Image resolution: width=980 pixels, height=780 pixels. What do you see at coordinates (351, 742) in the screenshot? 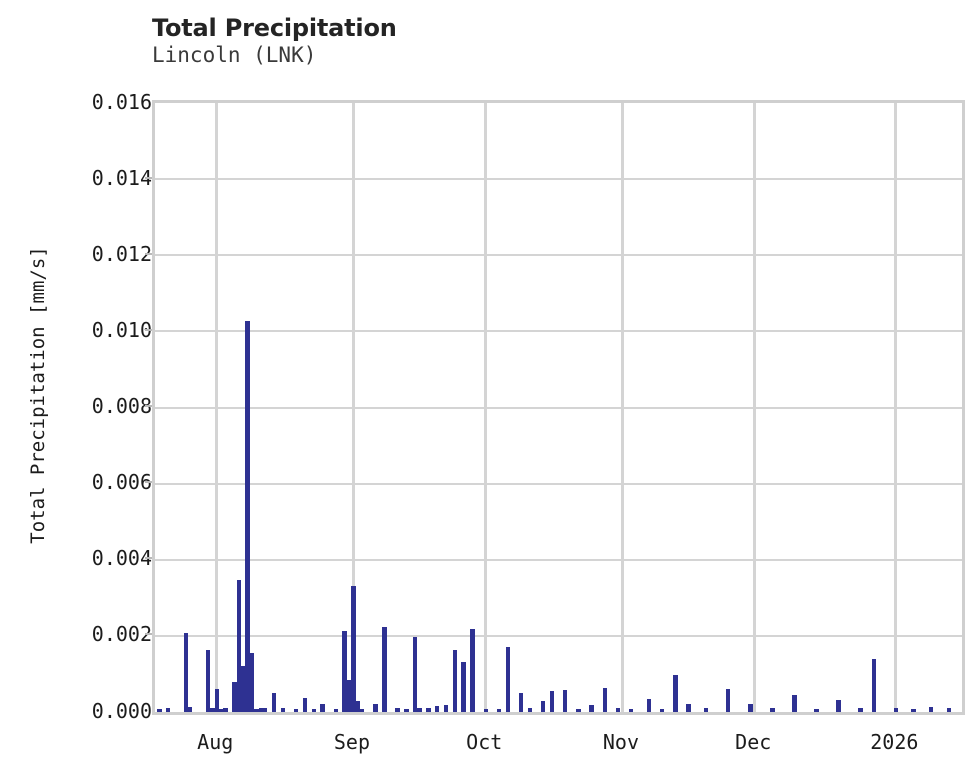
I see `x-tick-label: Sep` at bounding box center [351, 742].